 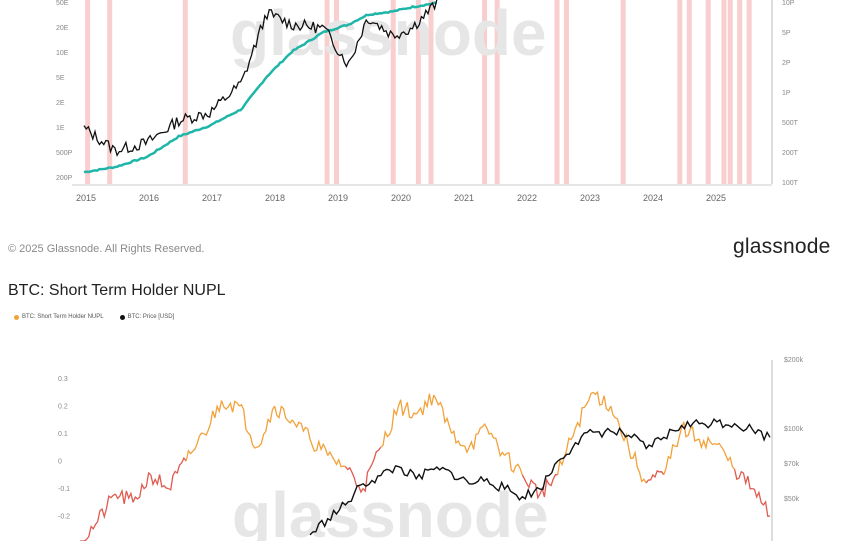 What do you see at coordinates (62, 28) in the screenshot?
I see `y-tick-label: 20E` at bounding box center [62, 28].